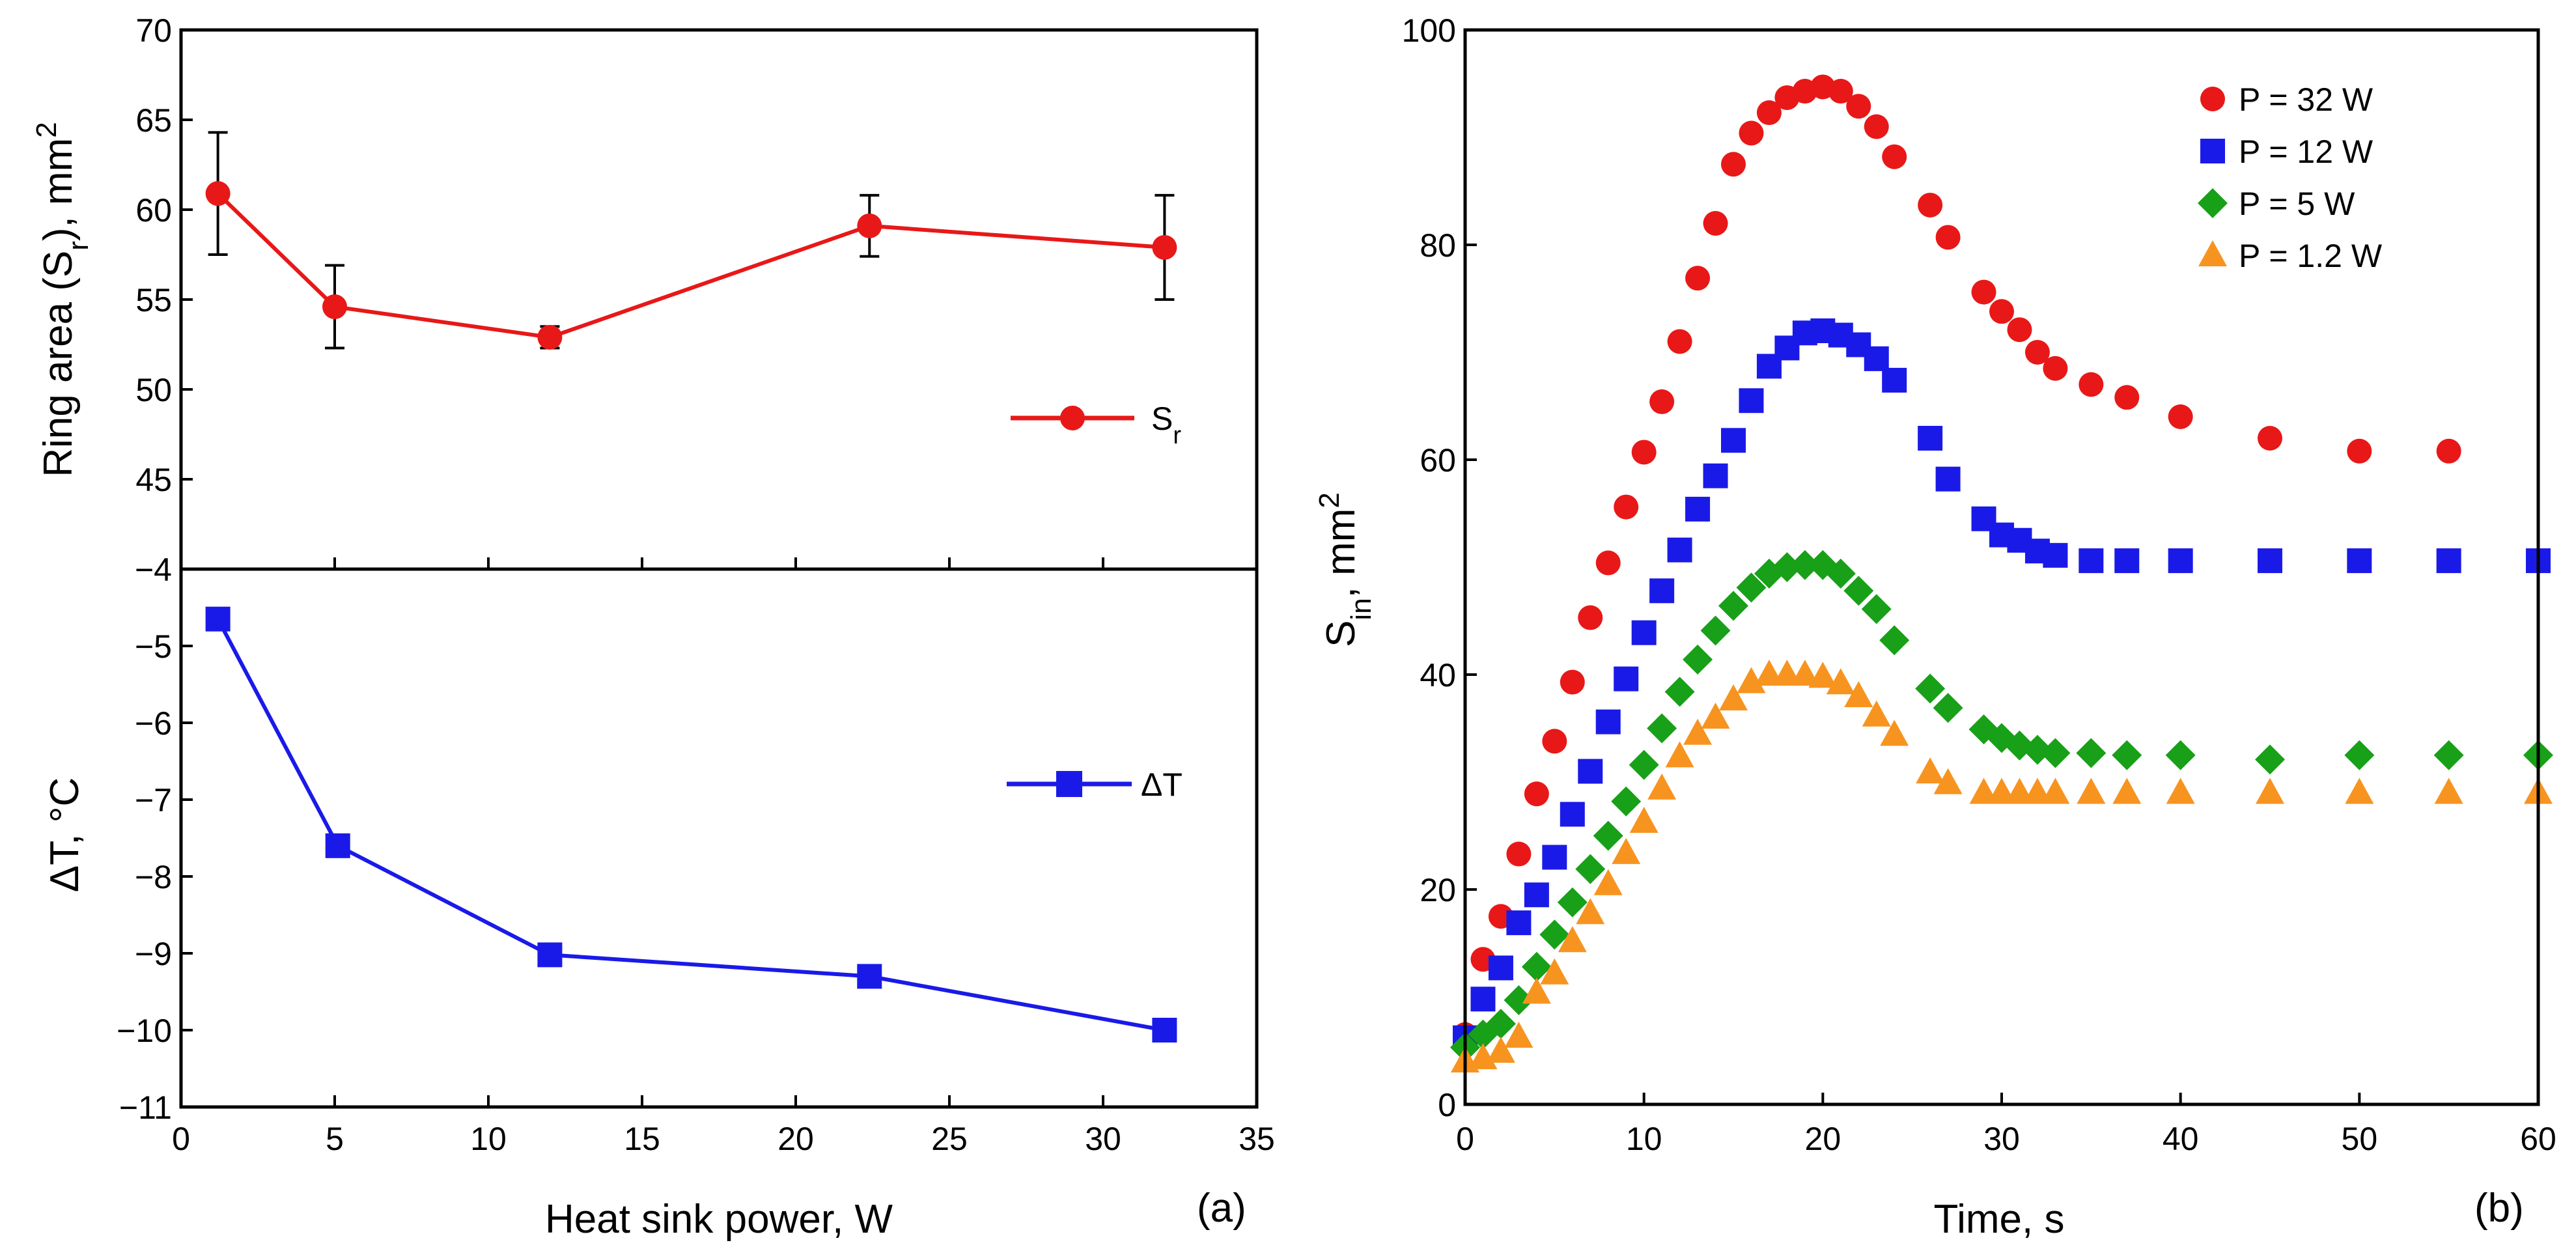  What do you see at coordinates (691, 241) in the screenshot?
I see `panel-a-top-series` at bounding box center [691, 241].